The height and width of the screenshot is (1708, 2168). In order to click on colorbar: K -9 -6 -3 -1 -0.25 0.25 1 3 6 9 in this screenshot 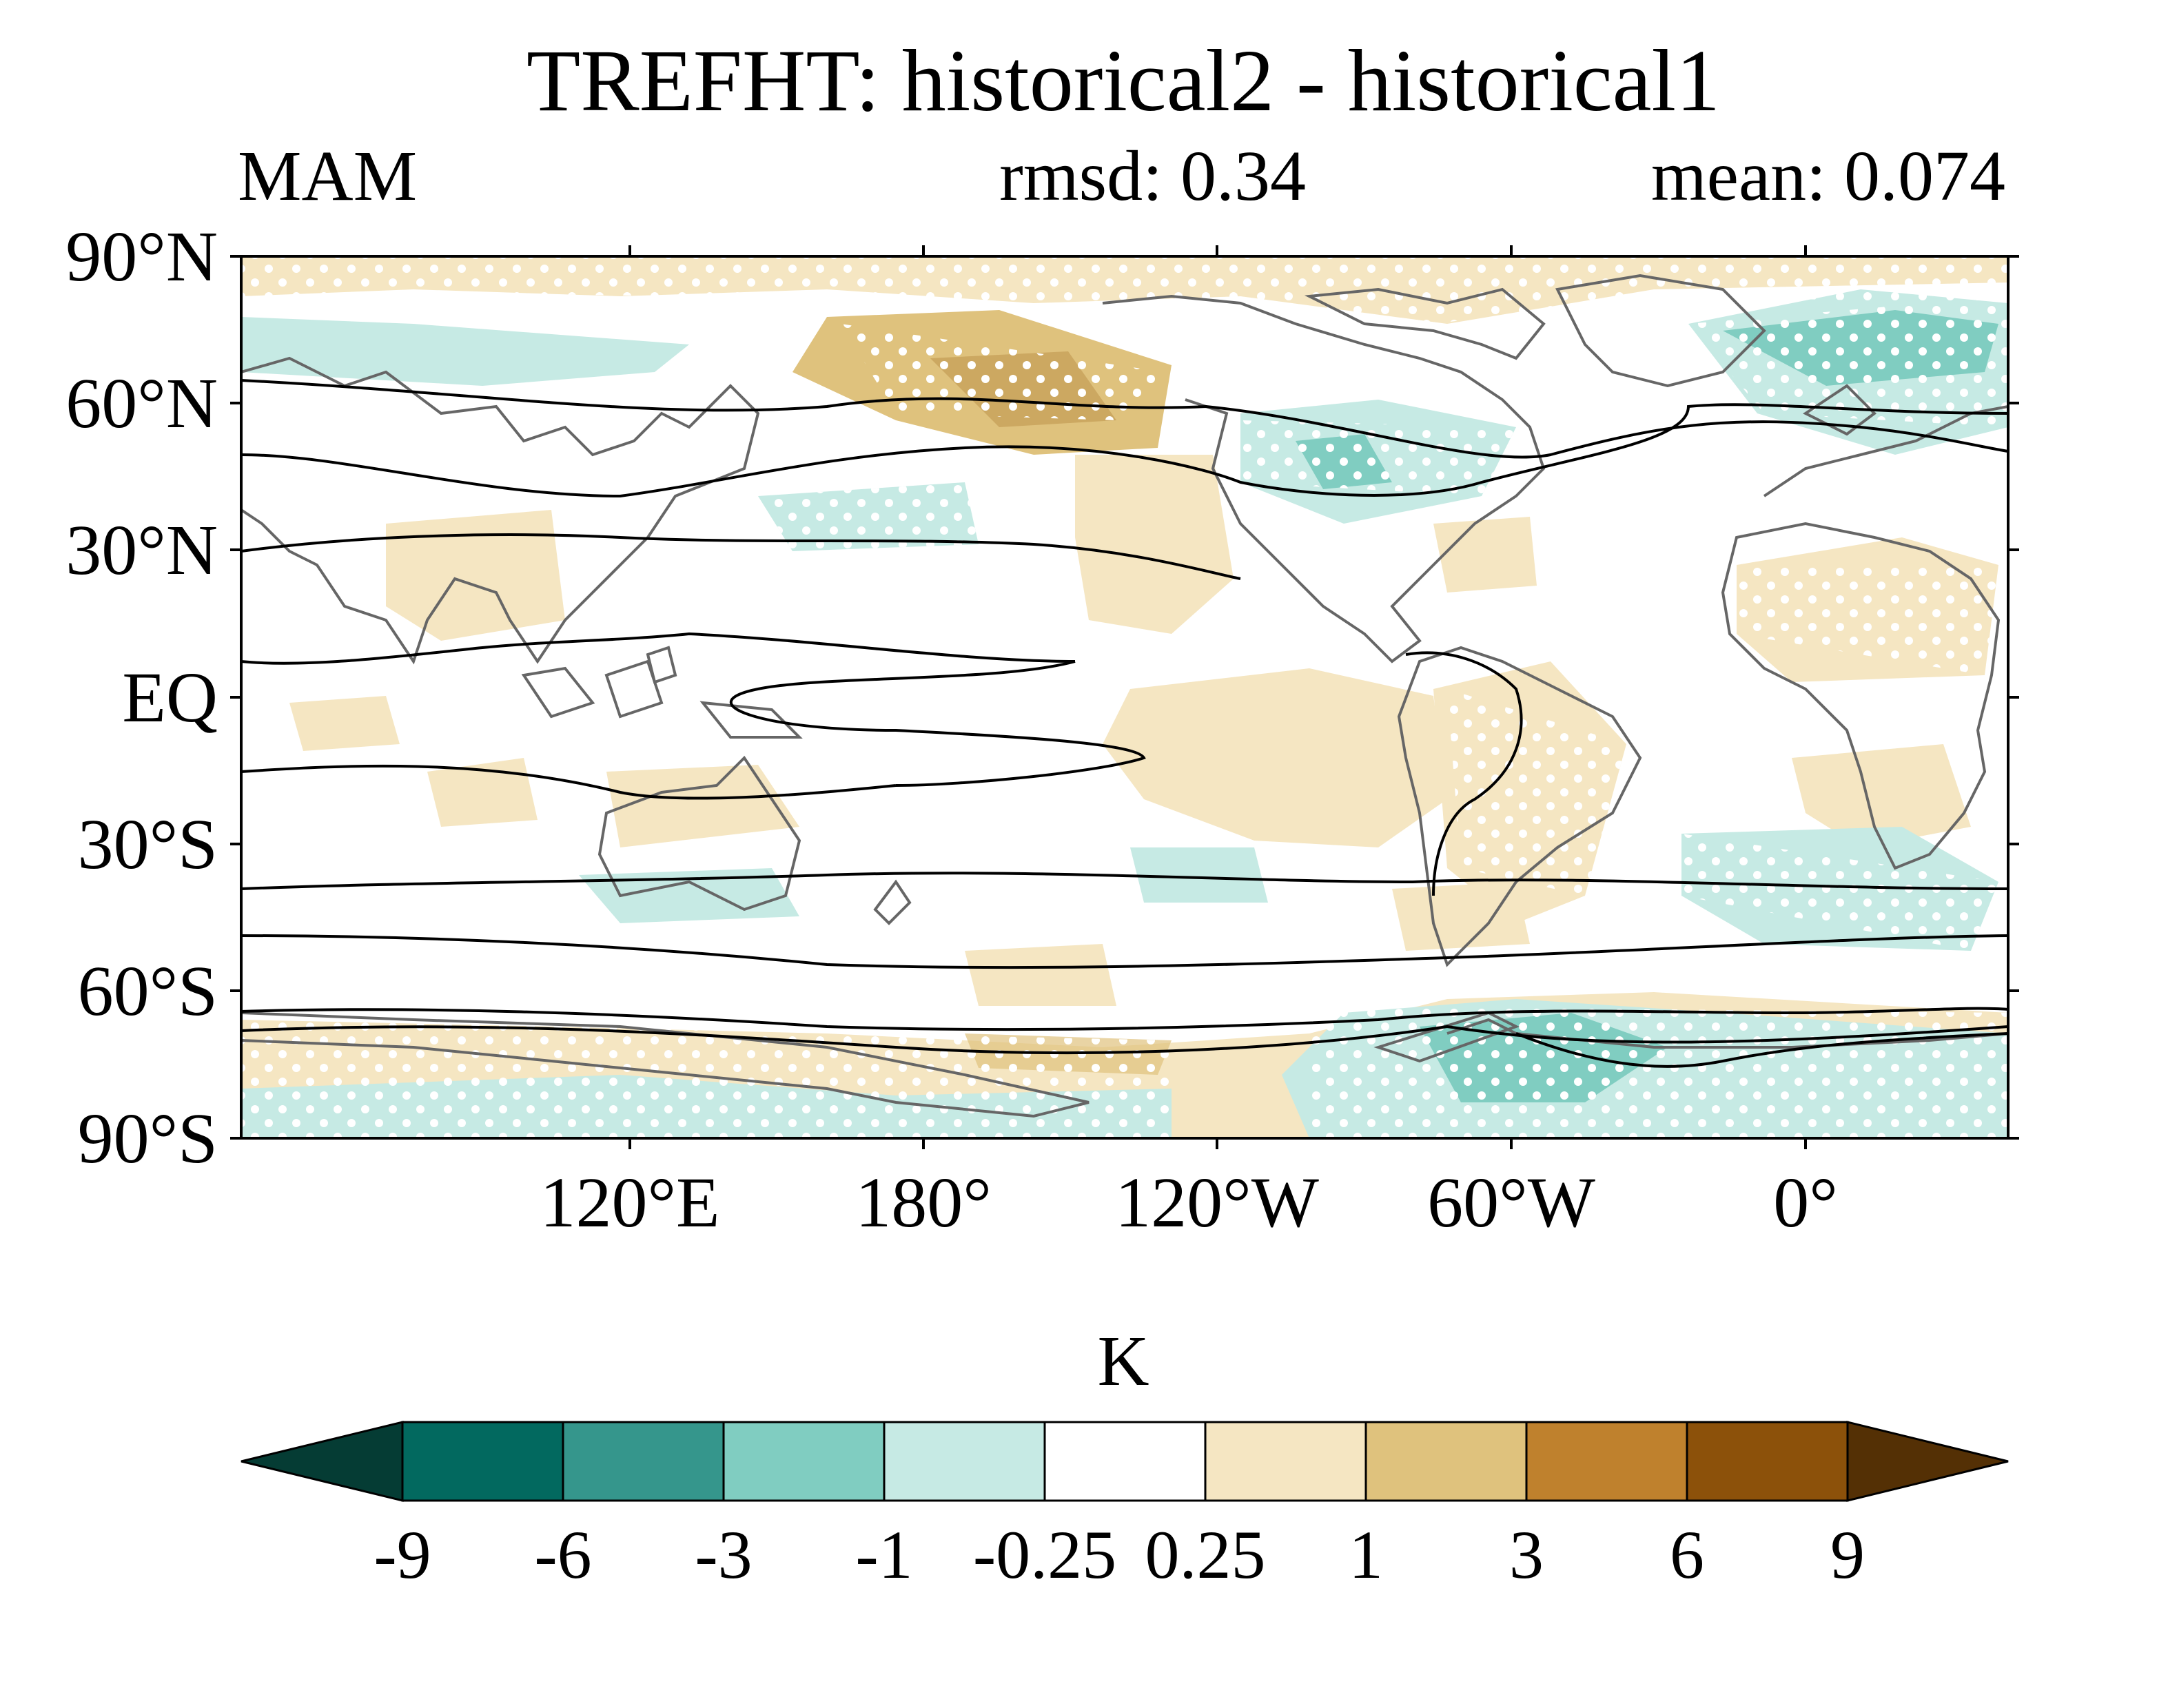, I will do `click(1125, 1457)`.